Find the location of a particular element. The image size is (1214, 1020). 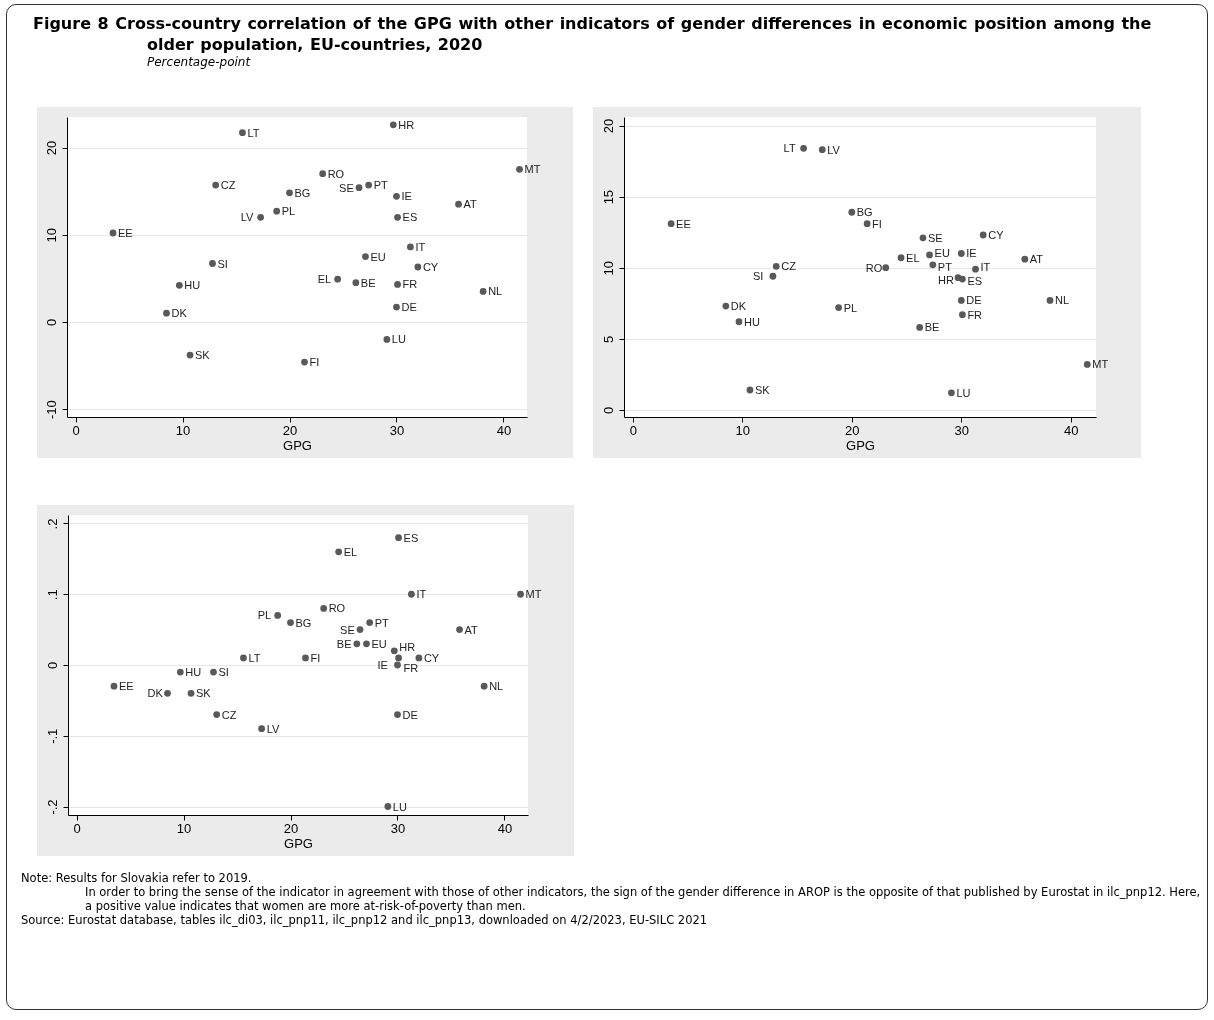

y-tick-label: 0 is located at coordinates (52, 665).